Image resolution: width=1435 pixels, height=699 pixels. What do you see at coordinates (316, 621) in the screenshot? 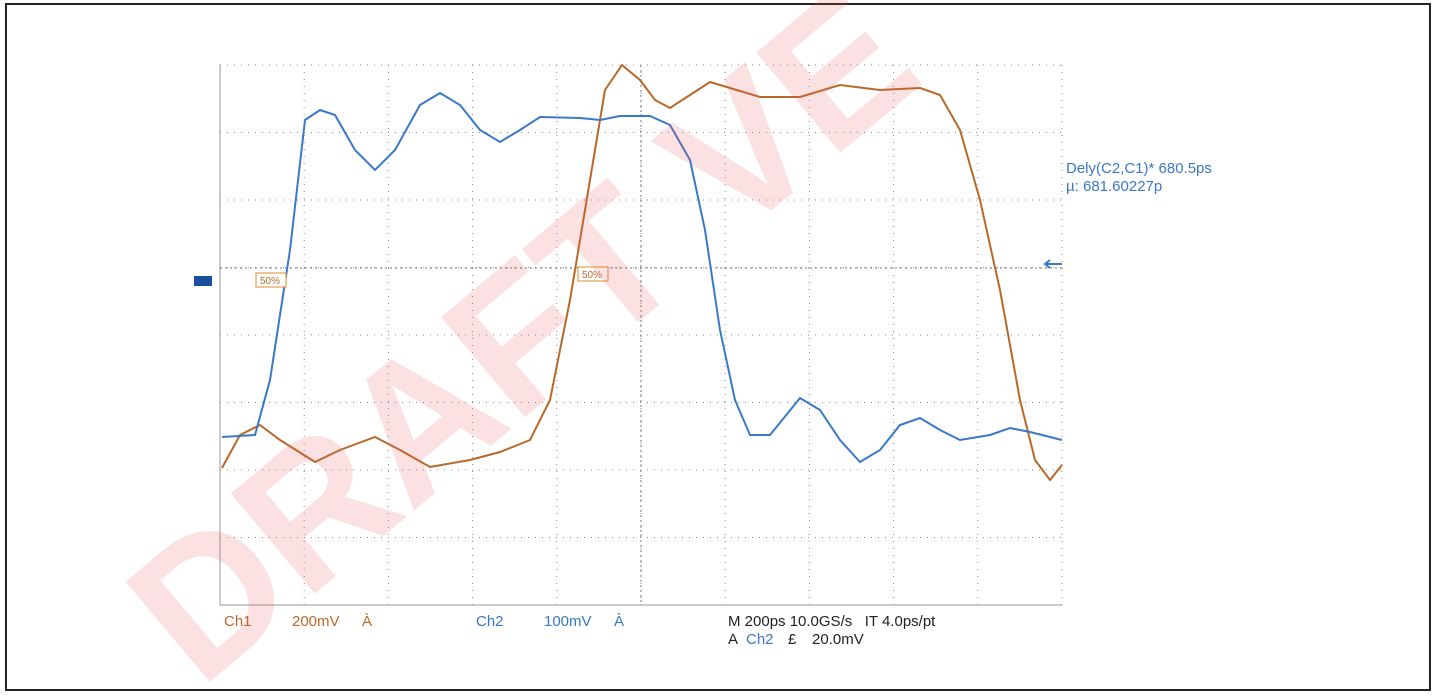
I see `ch1-scale: 200mV` at bounding box center [316, 621].